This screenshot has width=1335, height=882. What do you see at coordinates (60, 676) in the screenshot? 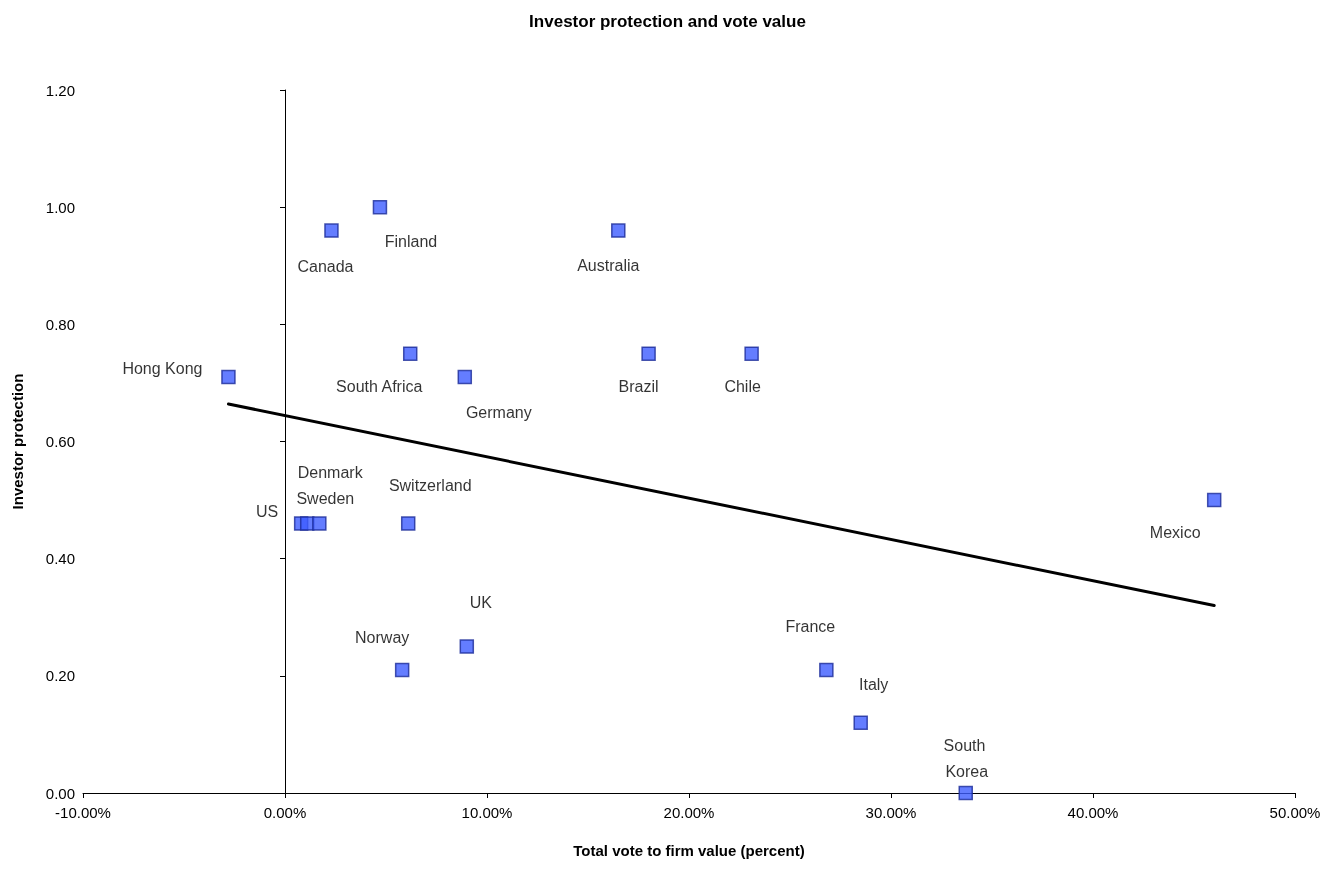
I see `y-tick-label: 0.20` at bounding box center [60, 676].